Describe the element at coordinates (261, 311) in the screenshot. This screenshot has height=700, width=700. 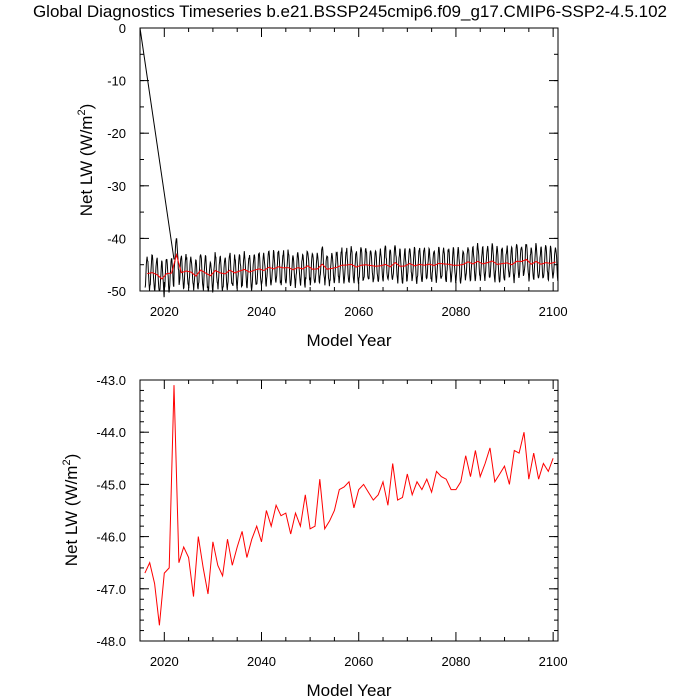
I see `monthly-xtick-label: 2040` at that location.